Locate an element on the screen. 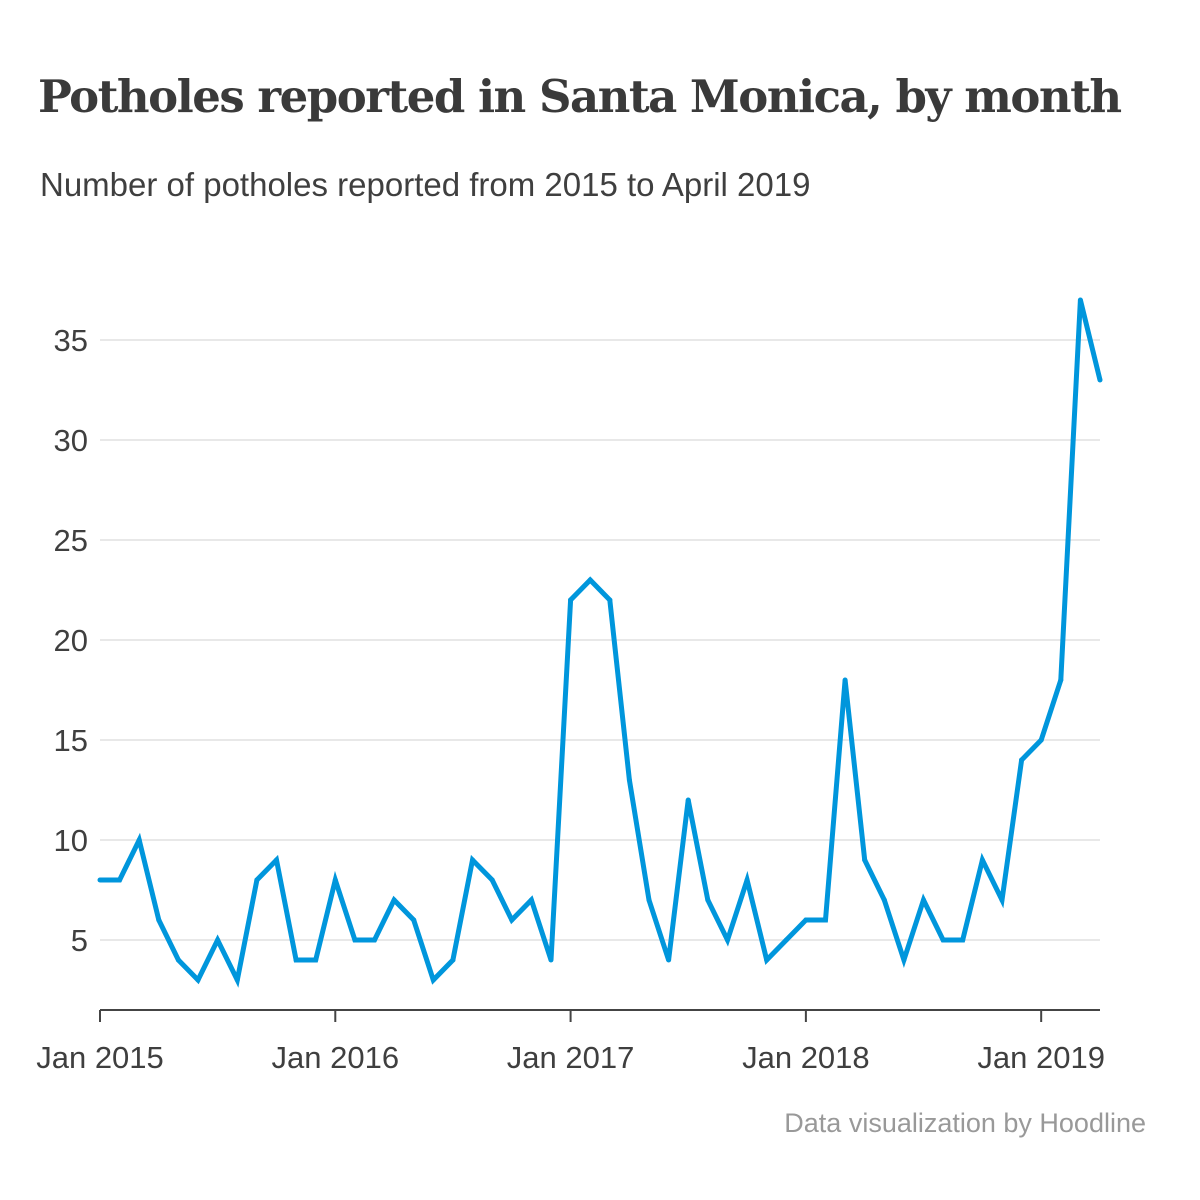  x-tick-label: Jan 2016 is located at coordinates (336, 1057).